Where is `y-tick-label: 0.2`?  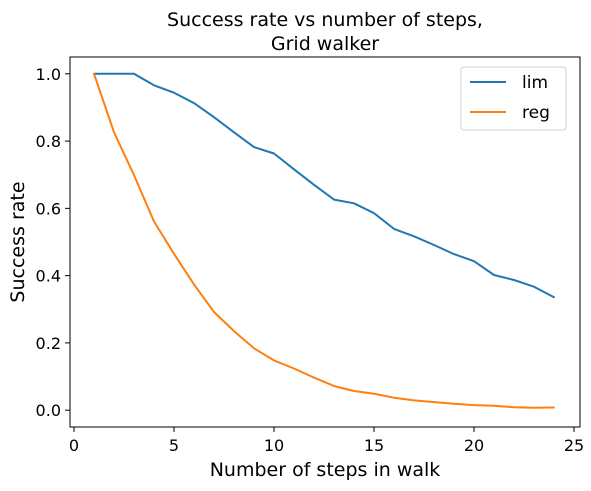 y-tick-label: 0.2 is located at coordinates (48, 343).